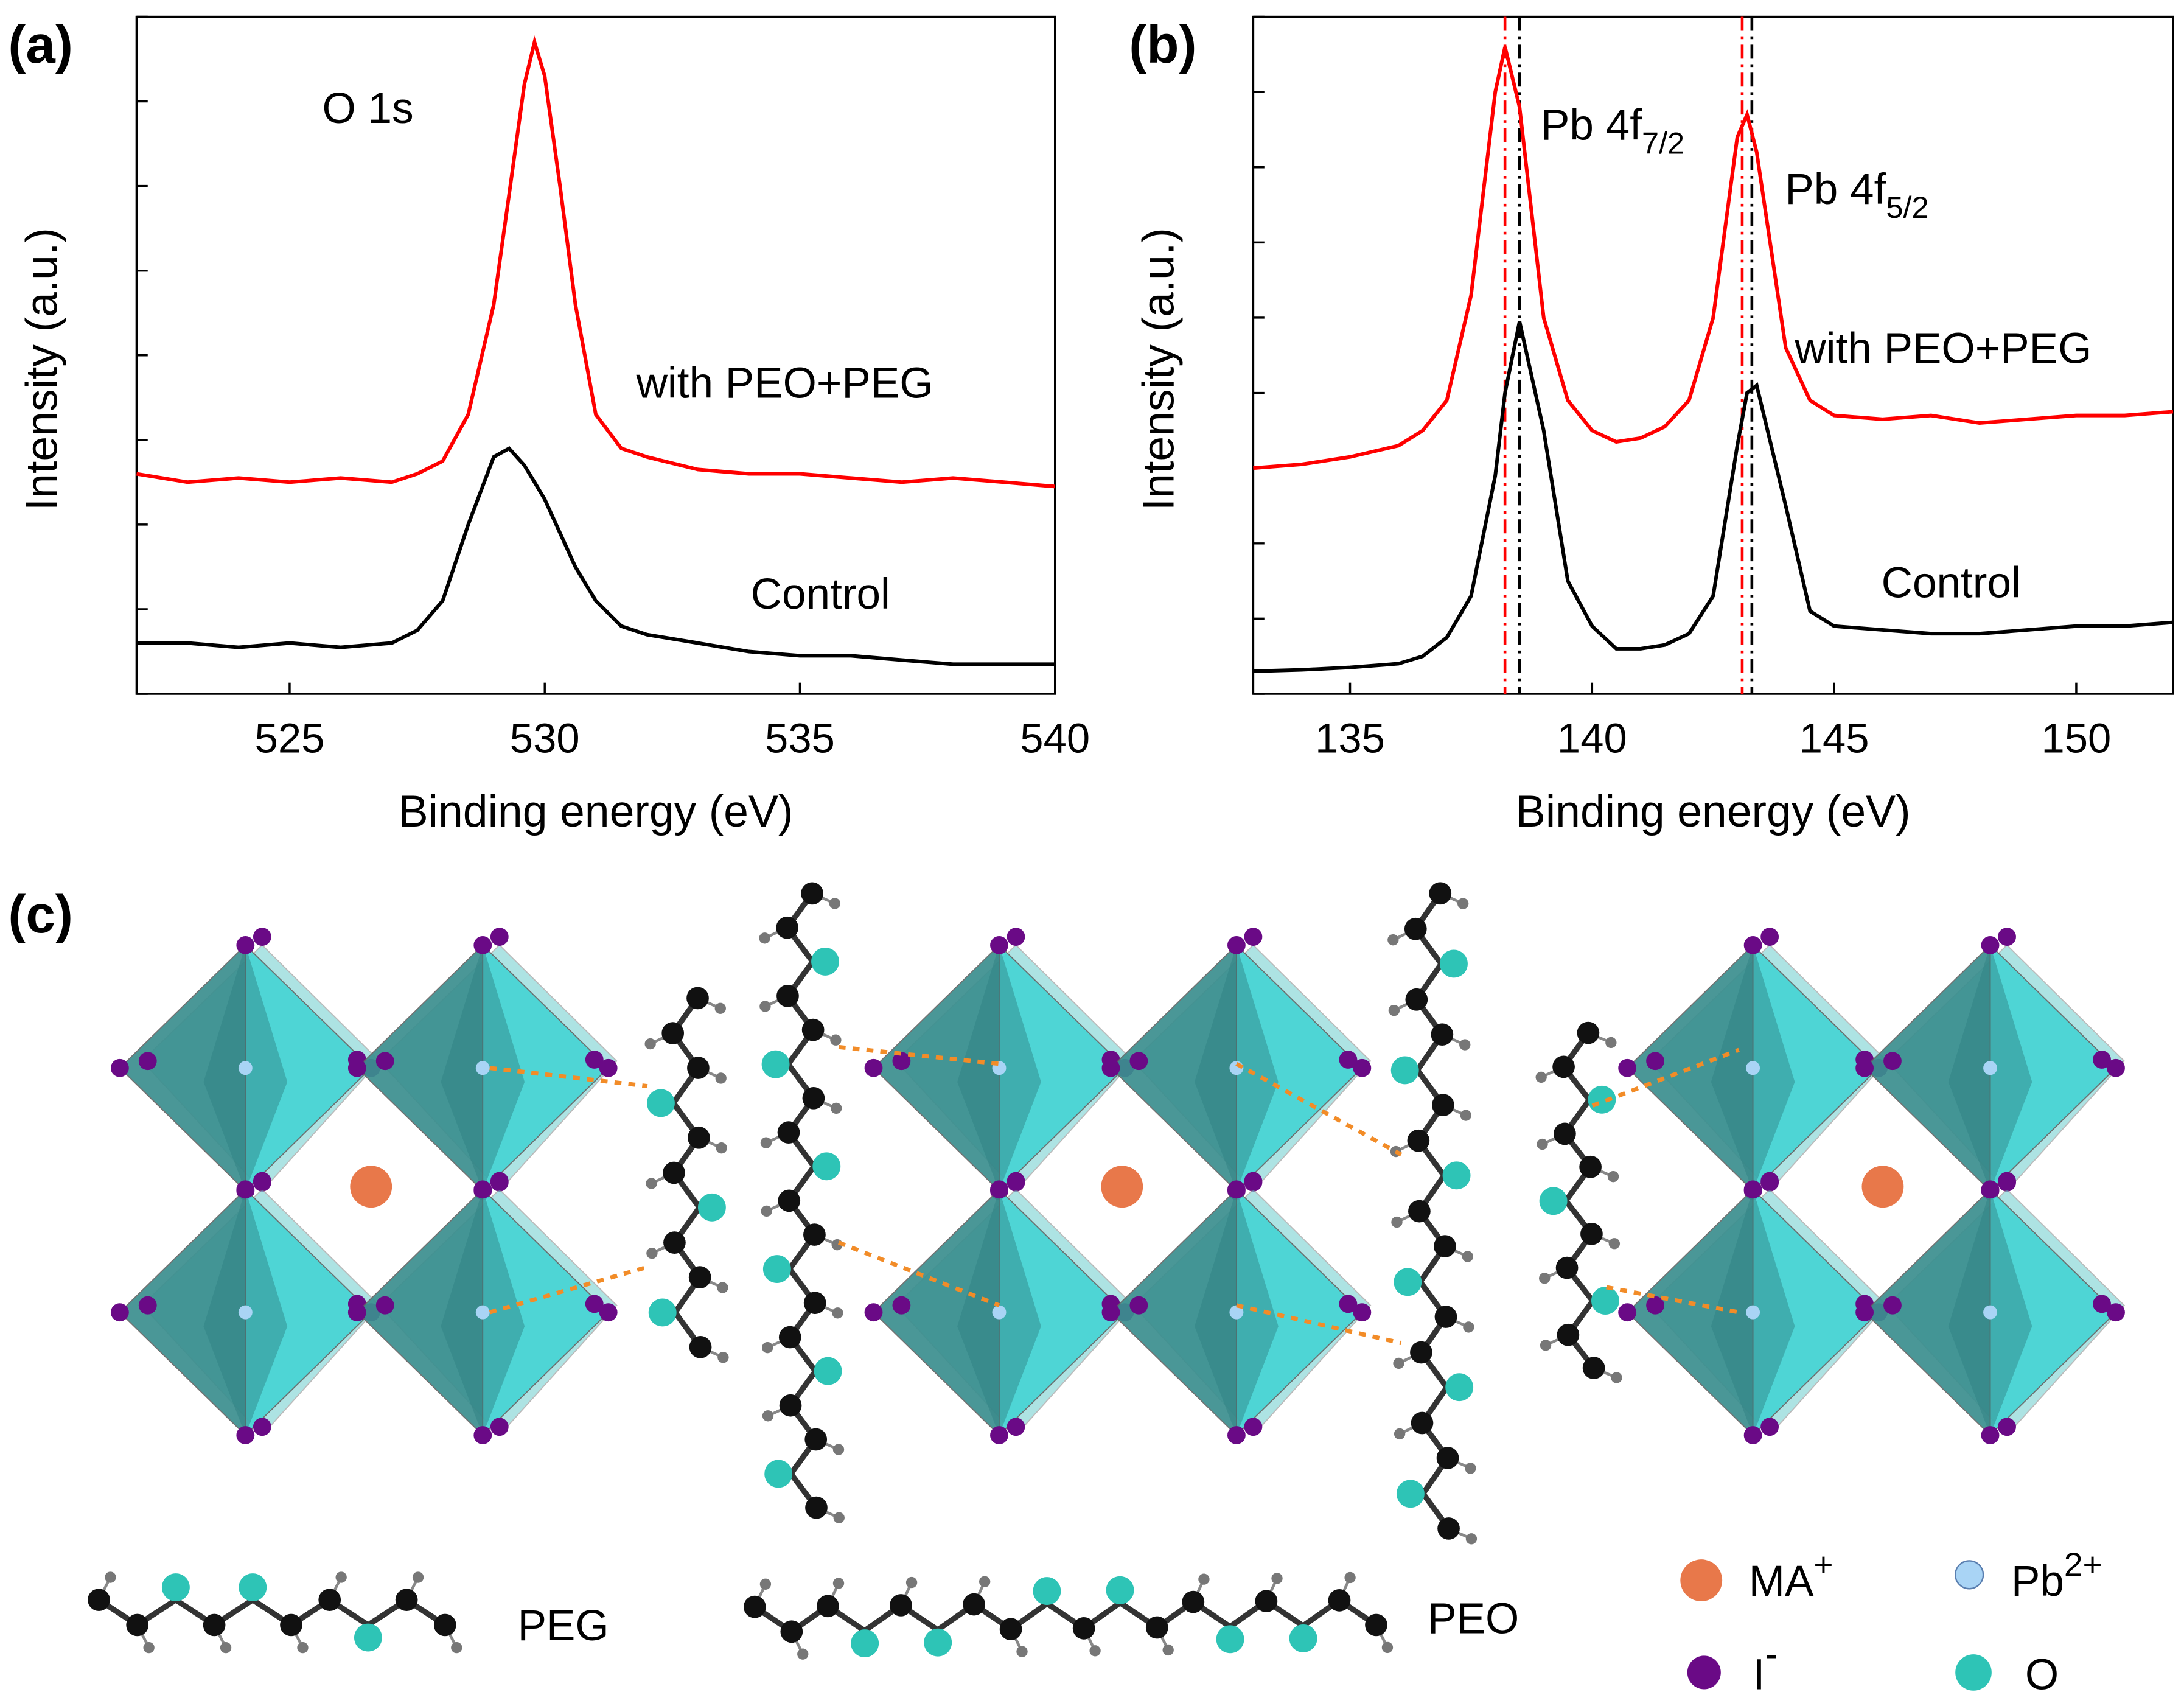 The width and height of the screenshot is (2184, 1706). Describe the element at coordinates (1055, 738) in the screenshot. I see `x-tick-label: 540` at that location.